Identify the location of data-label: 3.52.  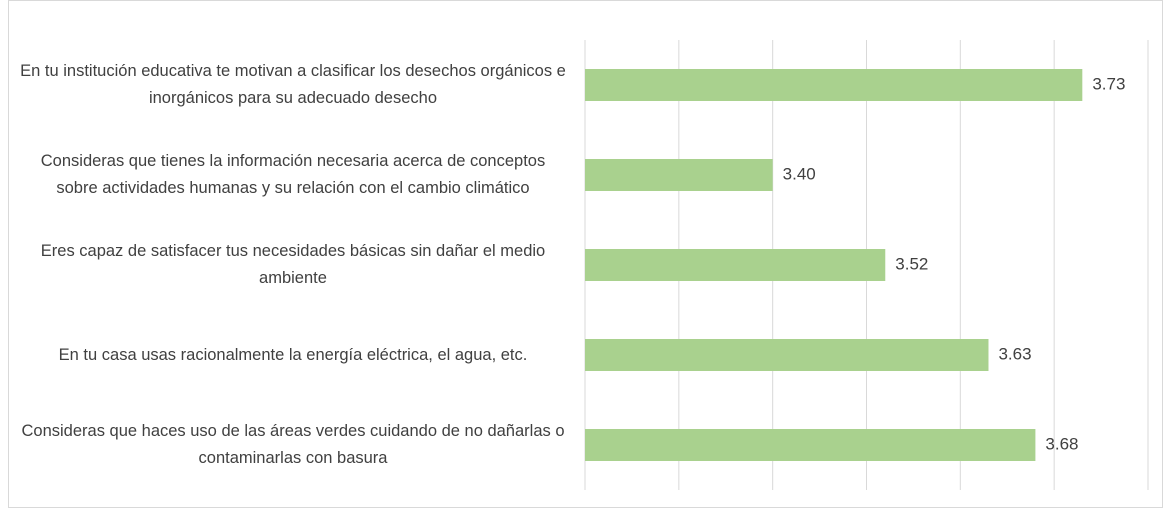
(911, 263).